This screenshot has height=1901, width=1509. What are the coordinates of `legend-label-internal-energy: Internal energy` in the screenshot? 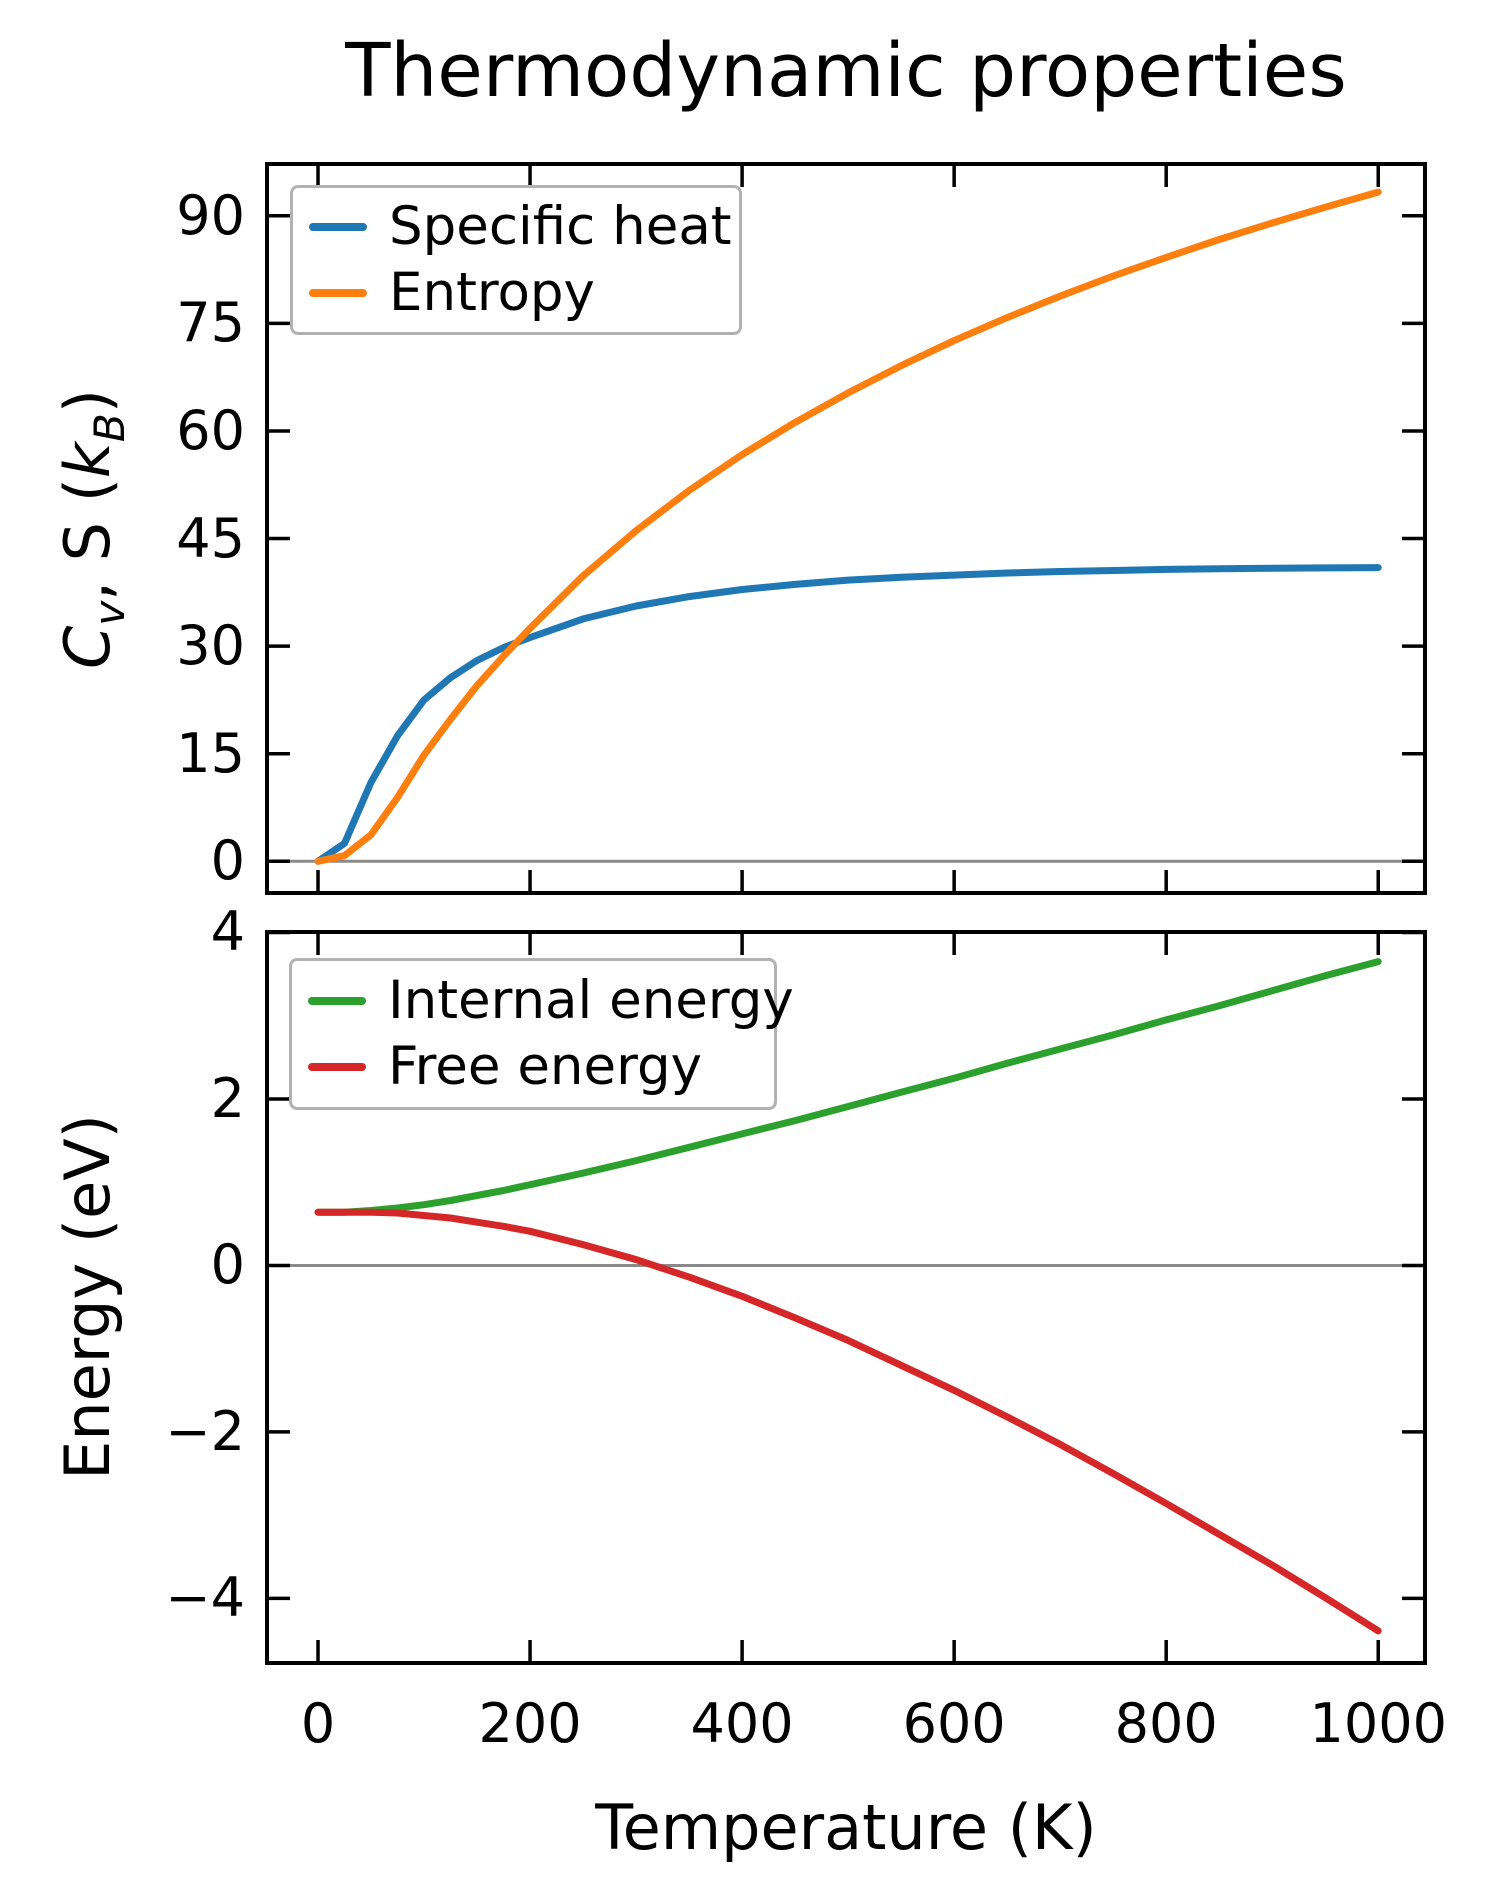 It's located at (591, 1000).